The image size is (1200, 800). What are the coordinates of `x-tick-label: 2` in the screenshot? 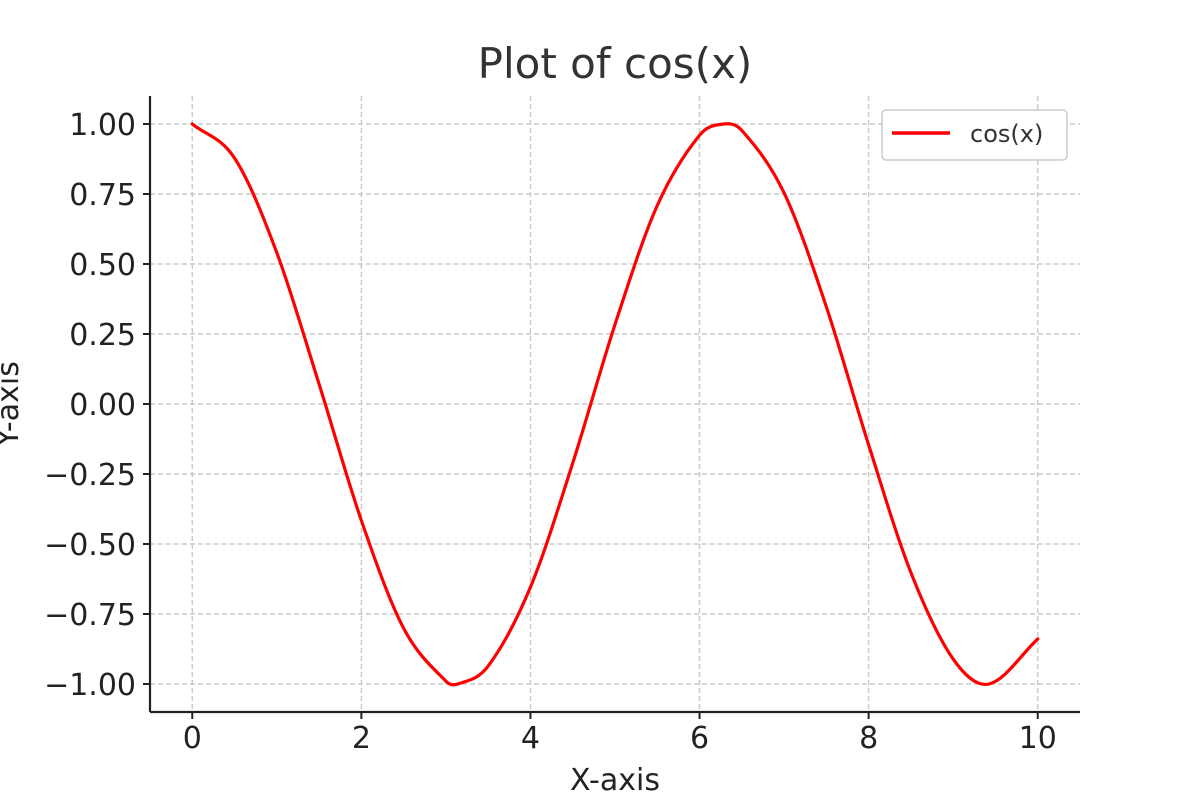 It's located at (361, 738).